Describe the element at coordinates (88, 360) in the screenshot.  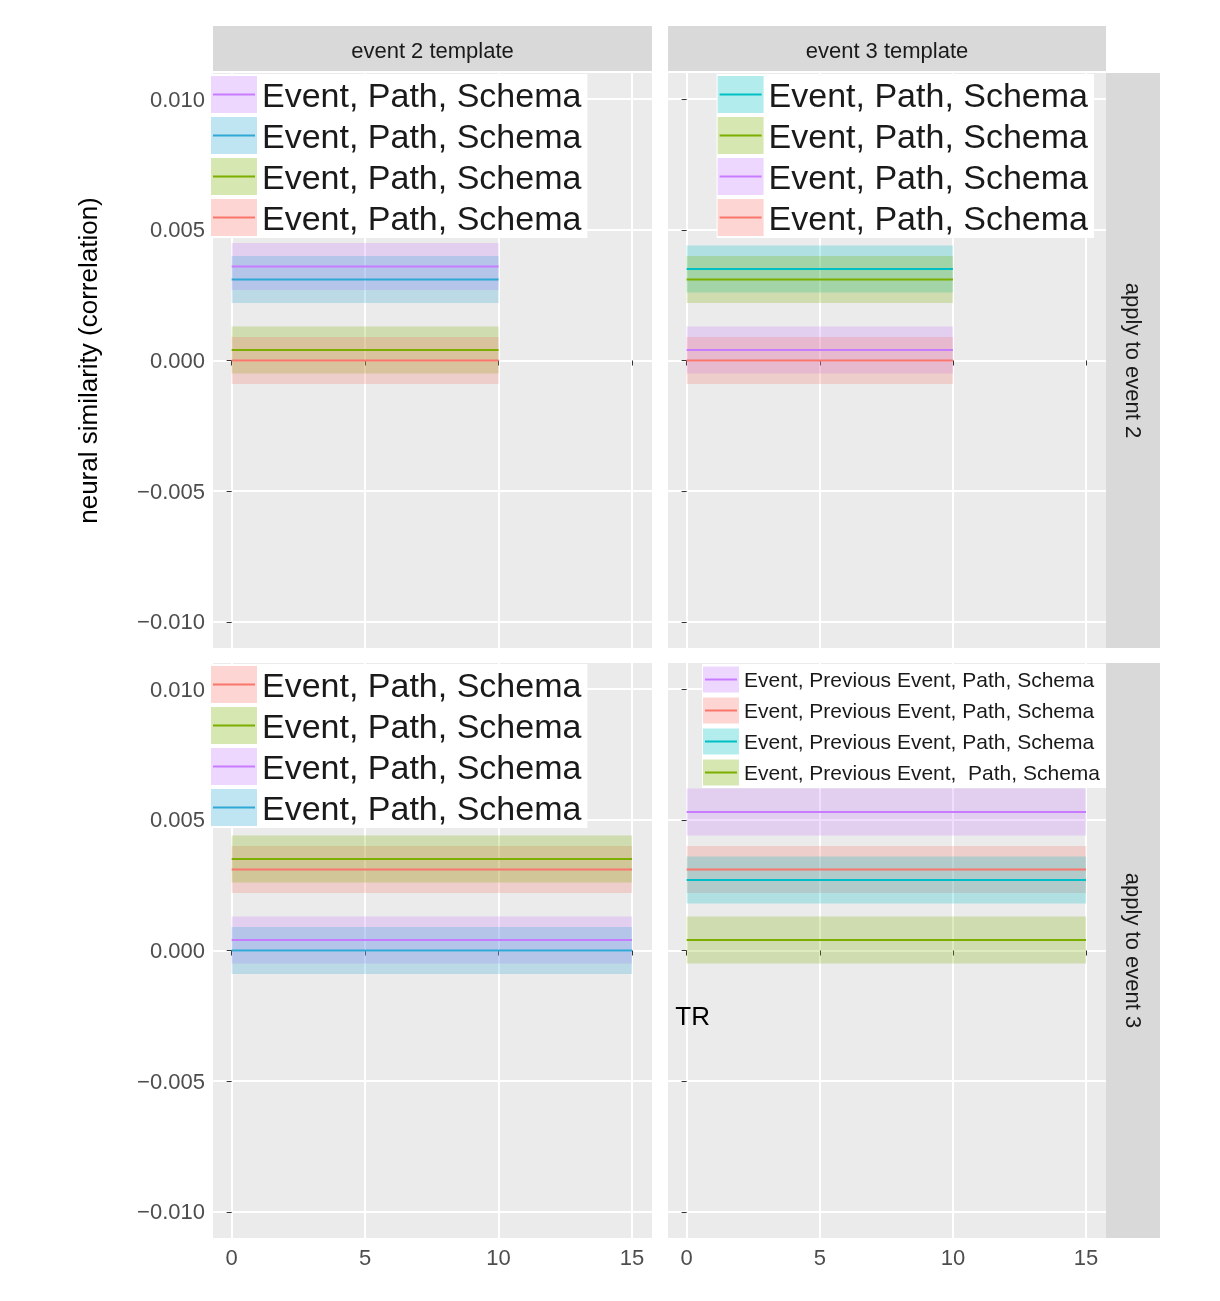
I see `y-axis-title: neural similarity (correlation)` at that location.